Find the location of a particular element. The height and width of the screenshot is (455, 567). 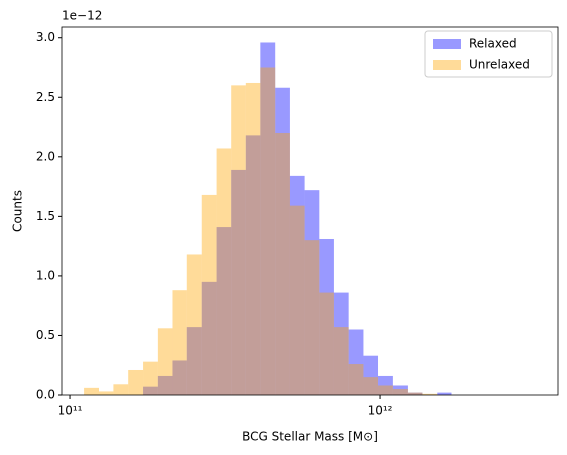

x-tick-label: 10¹² is located at coordinates (380, 411).